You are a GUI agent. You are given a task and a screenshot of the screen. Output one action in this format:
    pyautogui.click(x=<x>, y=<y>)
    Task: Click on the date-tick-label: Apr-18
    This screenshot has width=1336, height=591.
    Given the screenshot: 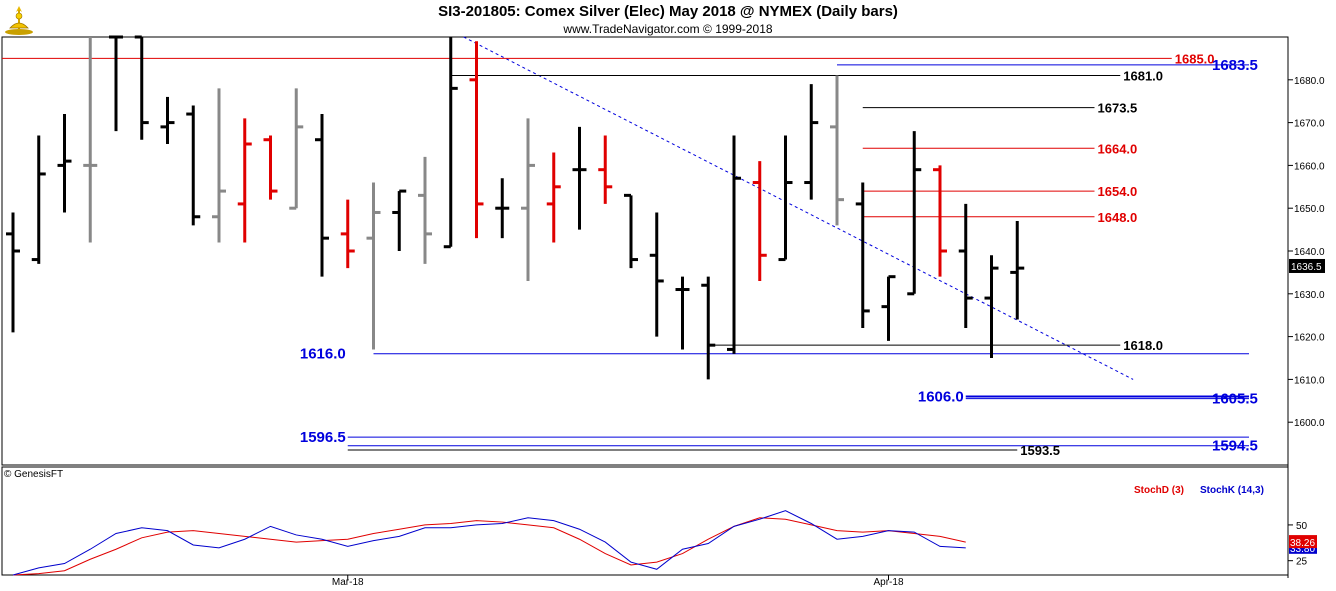 What is the action you would take?
    pyautogui.click(x=888, y=582)
    